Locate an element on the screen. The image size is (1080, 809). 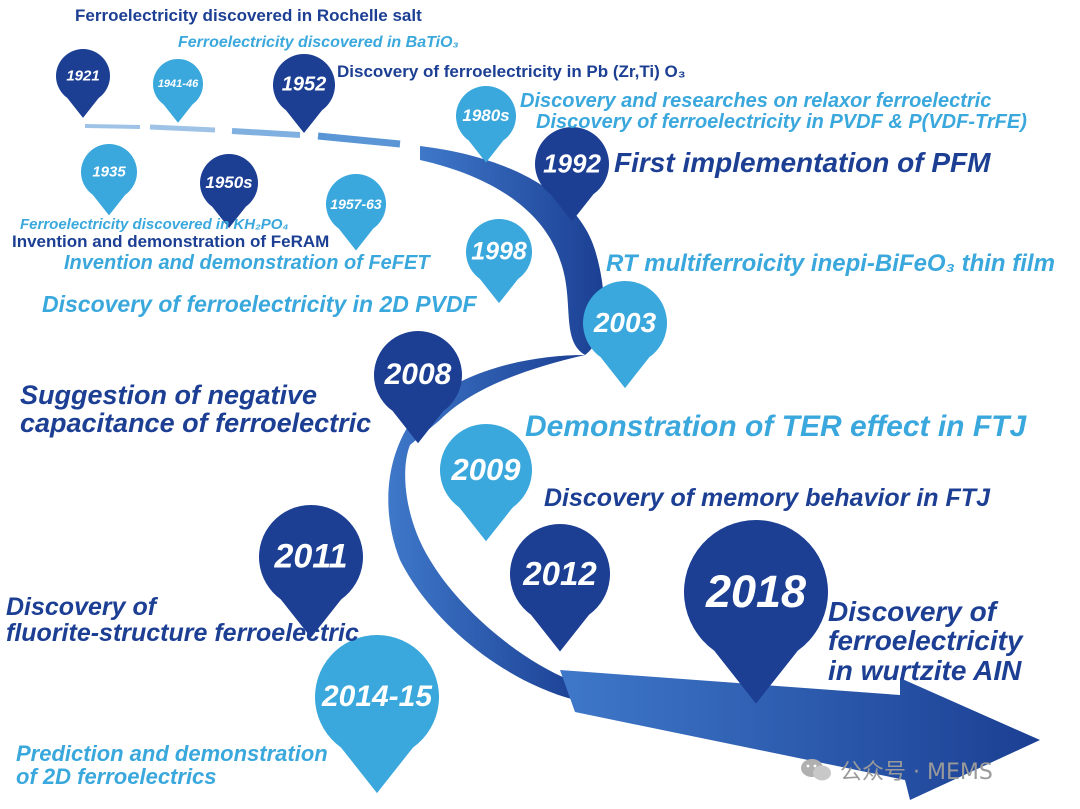
pin-2018 is located at coordinates (756, 612).